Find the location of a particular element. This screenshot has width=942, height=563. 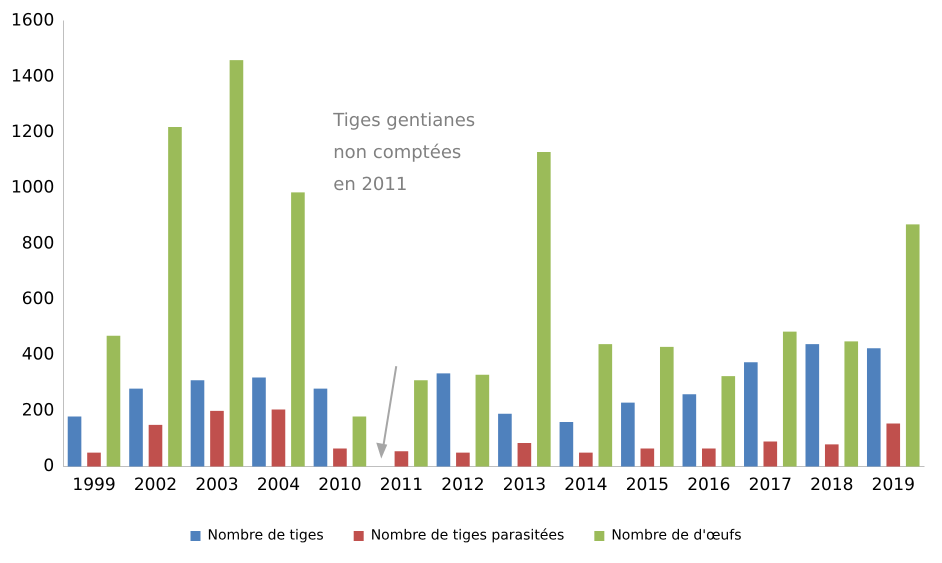

x-tick-label: 2018 is located at coordinates (832, 485).